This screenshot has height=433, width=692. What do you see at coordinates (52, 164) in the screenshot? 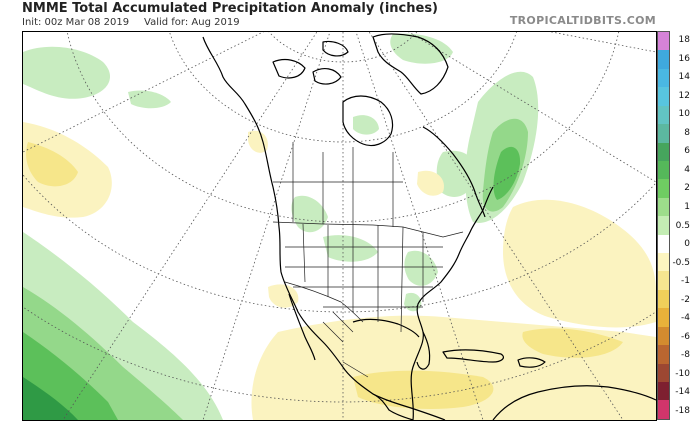
I see `northeast-pacific-dry-core` at bounding box center [52, 164].